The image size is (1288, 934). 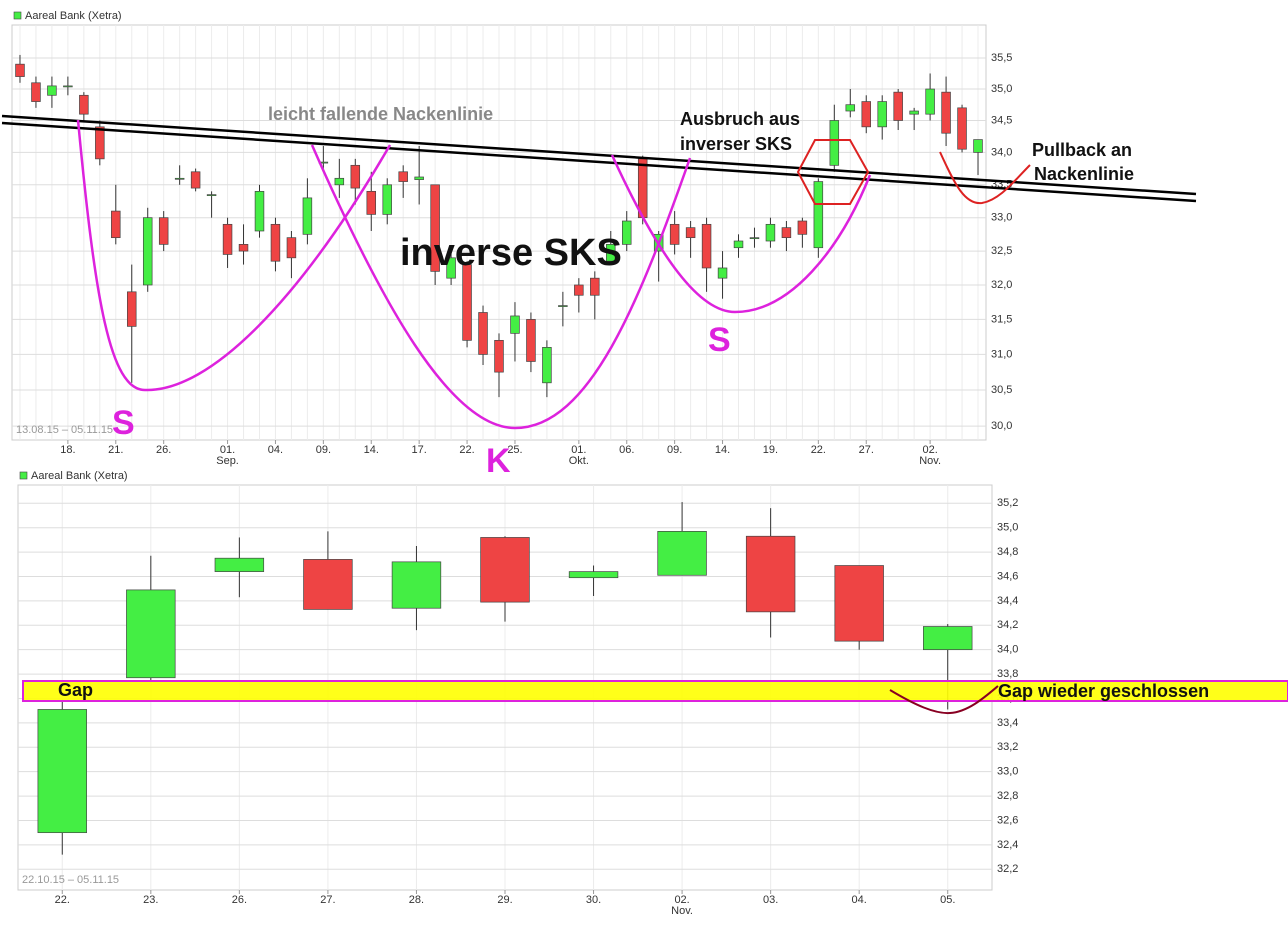 I want to click on y-tick-label: 32,8, so click(x=1007, y=796).